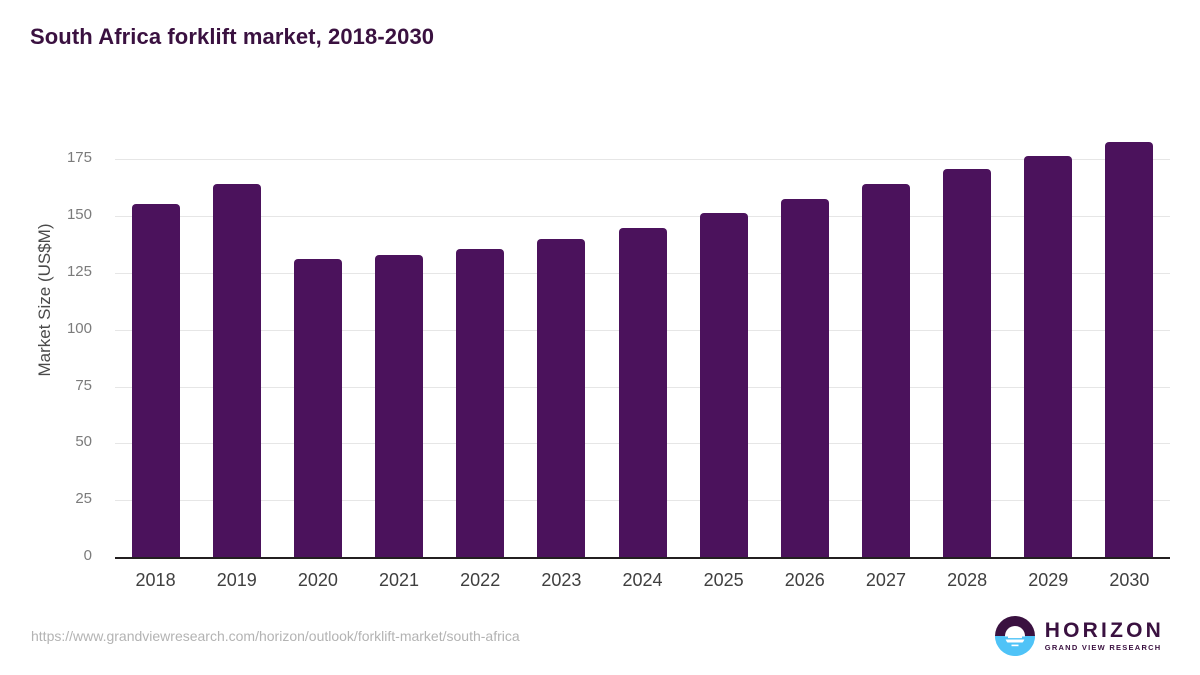  I want to click on y-axis-tick-label: 50, so click(83, 442).